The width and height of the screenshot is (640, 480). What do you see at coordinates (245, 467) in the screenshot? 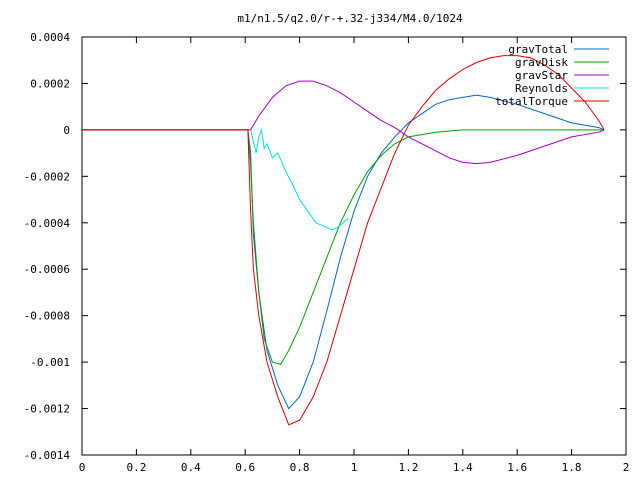
I see `x-tick-label: 0.6` at bounding box center [245, 467].